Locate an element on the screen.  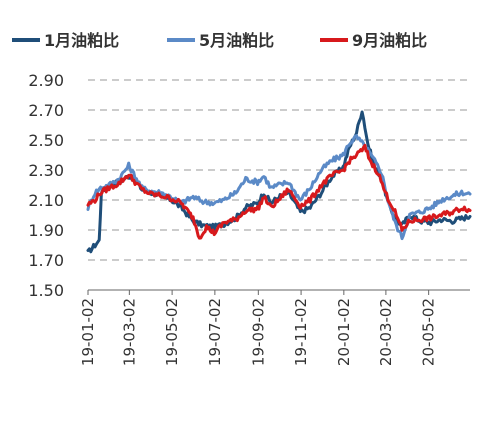
x-tick-label: 19-01-02 is located at coordinates (88, 332).